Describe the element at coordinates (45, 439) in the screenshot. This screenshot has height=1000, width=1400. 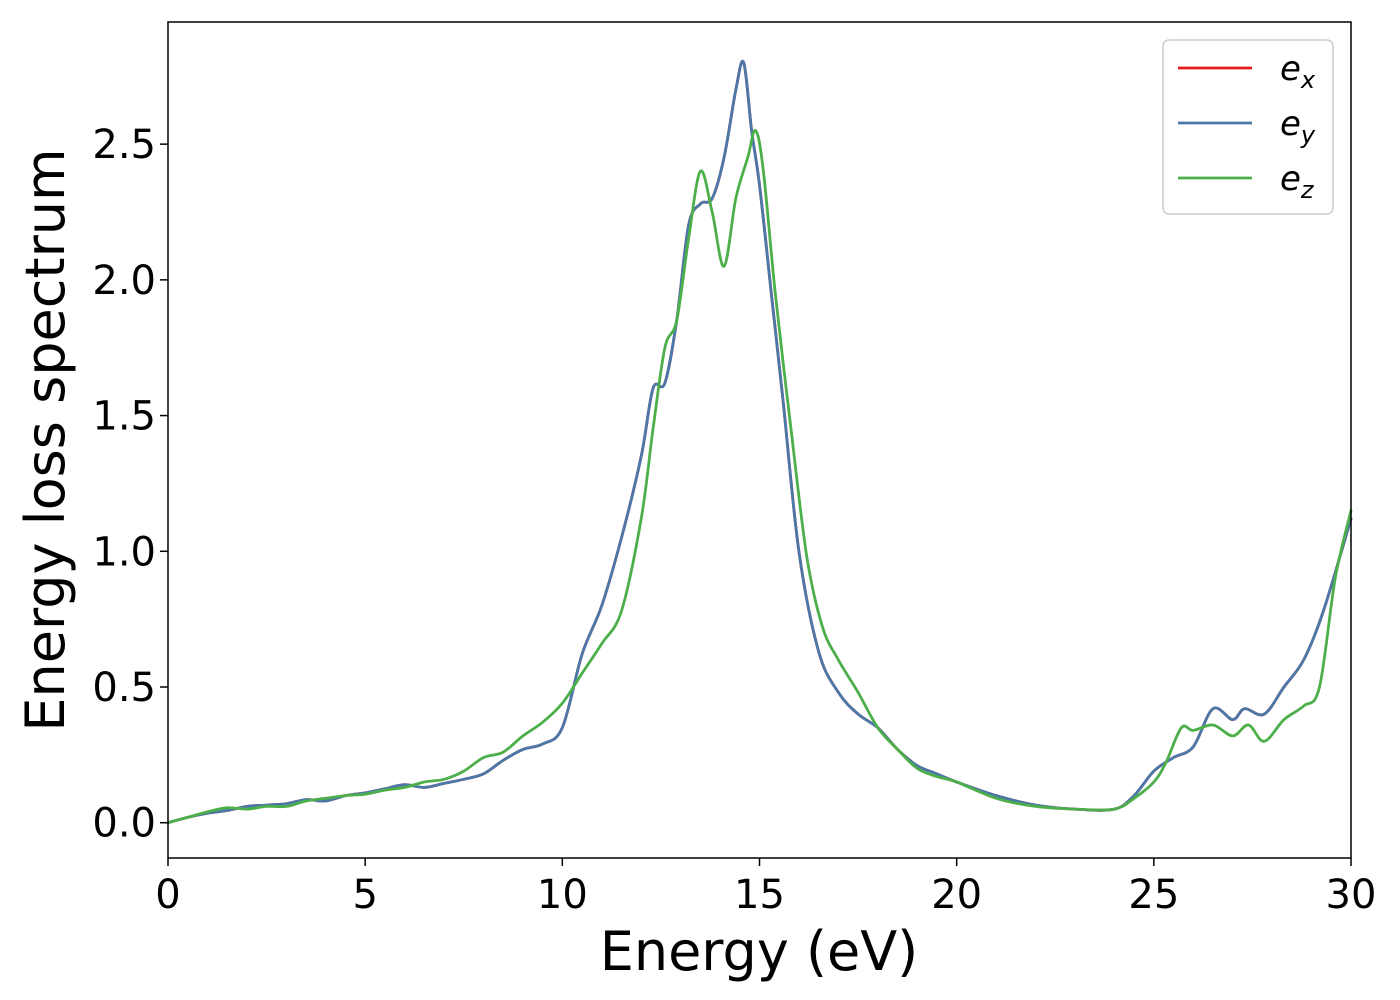
I see `y-axis-label: Energy loss spectrum` at that location.